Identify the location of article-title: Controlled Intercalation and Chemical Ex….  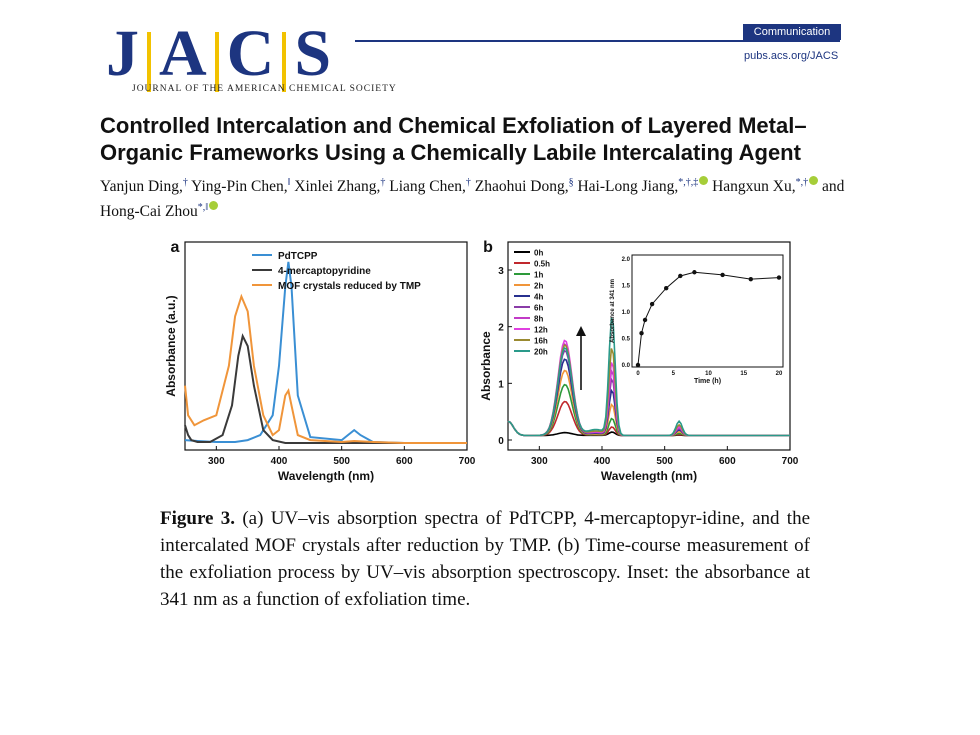
(453, 139).